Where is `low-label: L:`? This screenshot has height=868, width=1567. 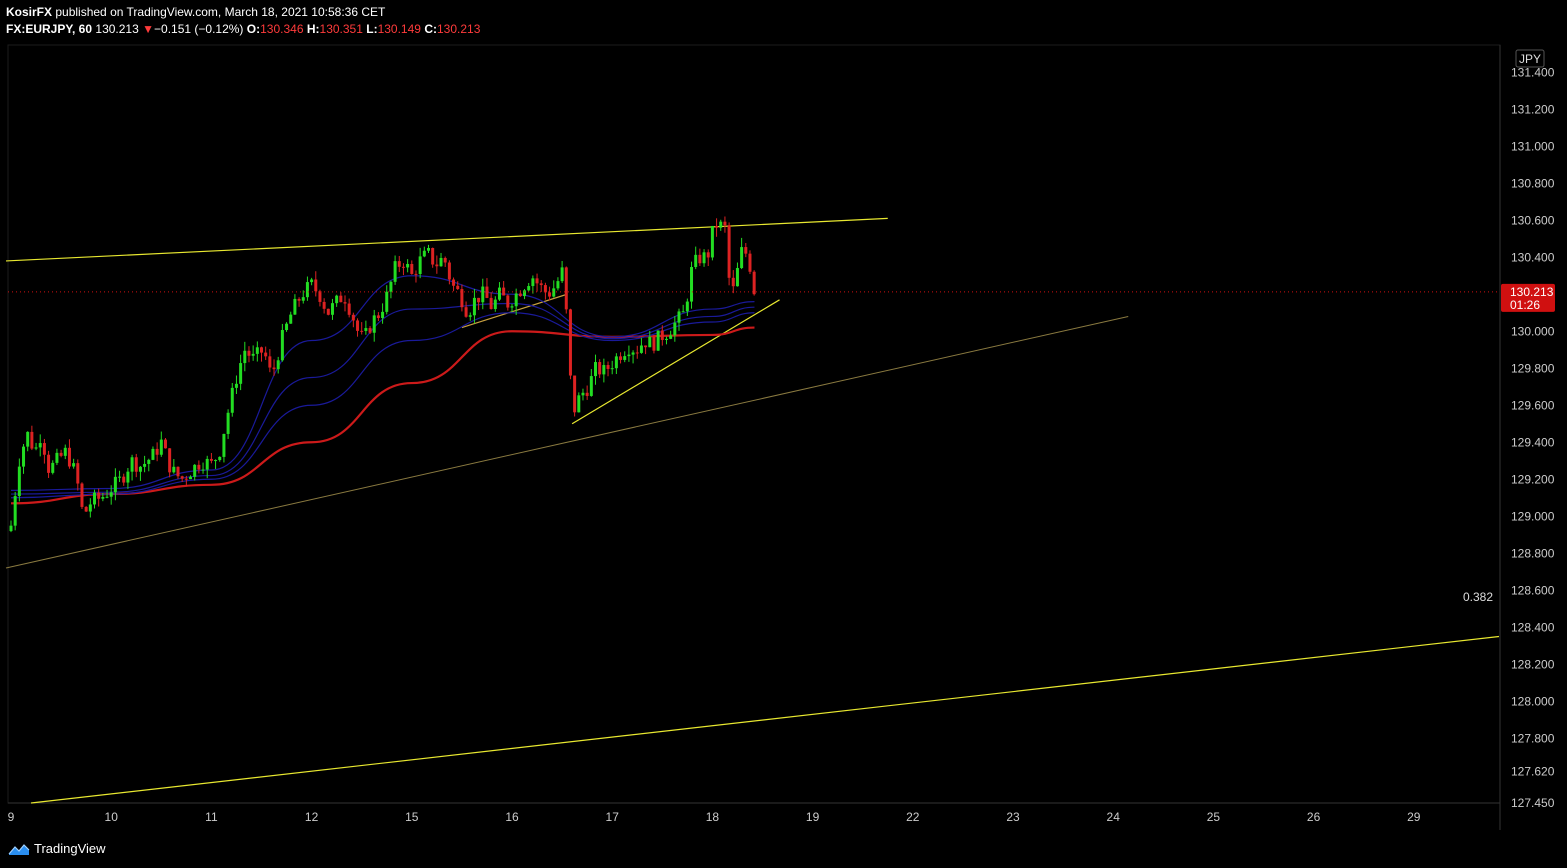 low-label: L: is located at coordinates (372, 29).